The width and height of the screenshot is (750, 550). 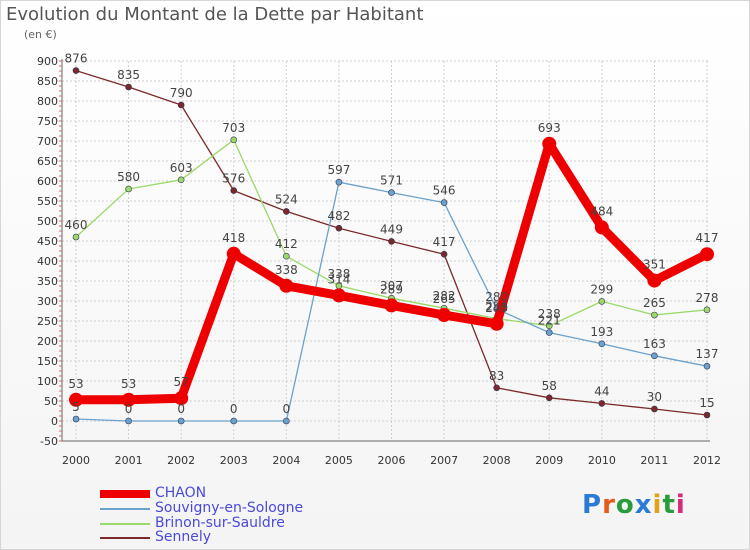 What do you see at coordinates (601, 391) in the screenshot?
I see `data-label: 44` at bounding box center [601, 391].